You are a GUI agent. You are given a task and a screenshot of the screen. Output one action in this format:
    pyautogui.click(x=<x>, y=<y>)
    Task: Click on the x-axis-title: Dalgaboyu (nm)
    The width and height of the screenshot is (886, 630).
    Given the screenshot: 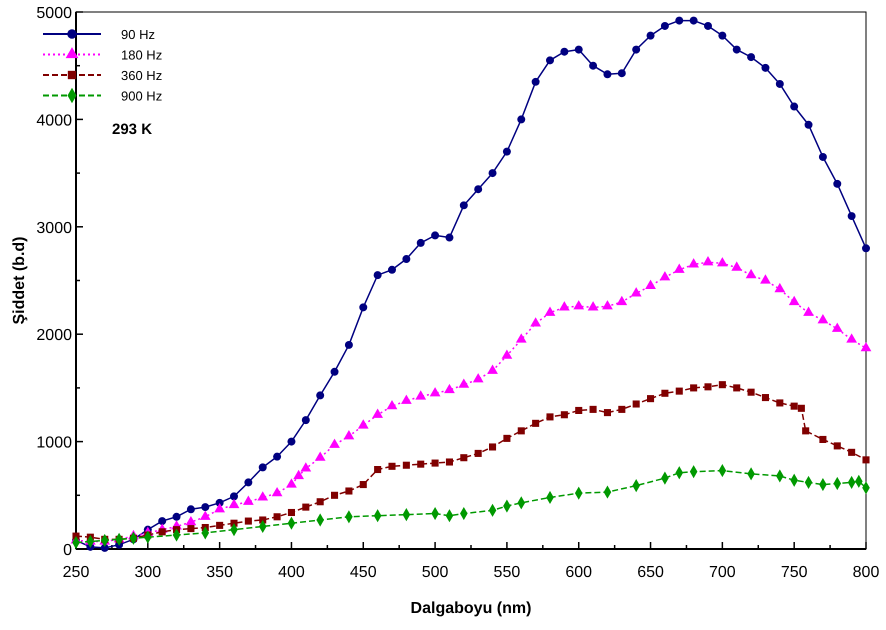 What is the action you would take?
    pyautogui.click(x=471, y=608)
    